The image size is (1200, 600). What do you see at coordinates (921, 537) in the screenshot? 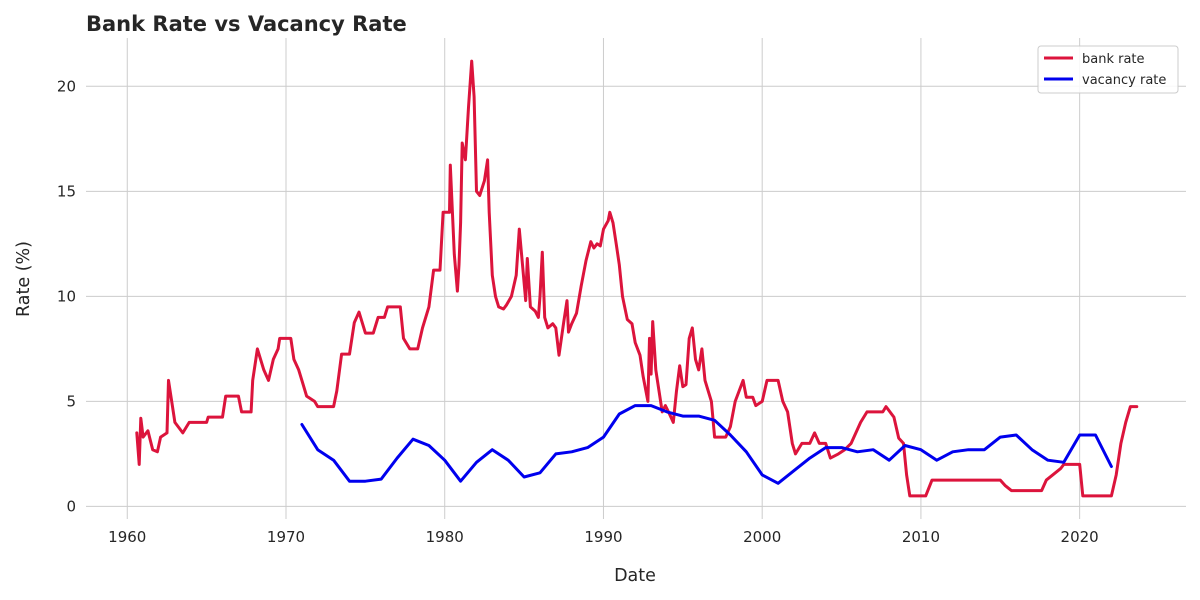
I see `x-tick-label: 2010` at bounding box center [921, 537].